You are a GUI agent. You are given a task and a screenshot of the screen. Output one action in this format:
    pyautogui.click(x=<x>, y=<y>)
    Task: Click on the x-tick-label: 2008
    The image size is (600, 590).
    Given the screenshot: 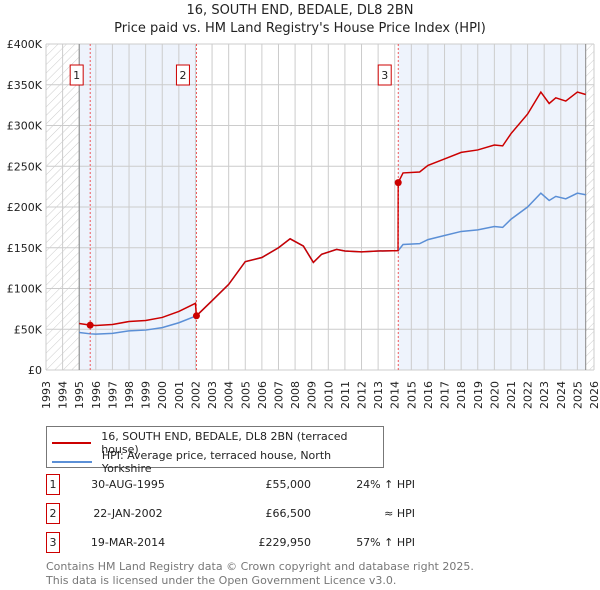 What is the action you would take?
    pyautogui.click(x=295, y=395)
    